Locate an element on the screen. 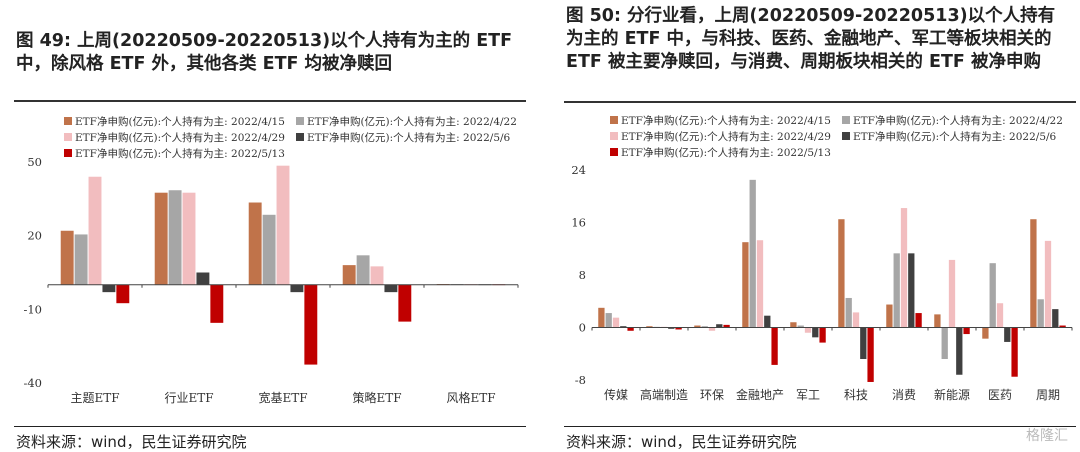  x-category-label: 行业ETF is located at coordinates (188, 398).